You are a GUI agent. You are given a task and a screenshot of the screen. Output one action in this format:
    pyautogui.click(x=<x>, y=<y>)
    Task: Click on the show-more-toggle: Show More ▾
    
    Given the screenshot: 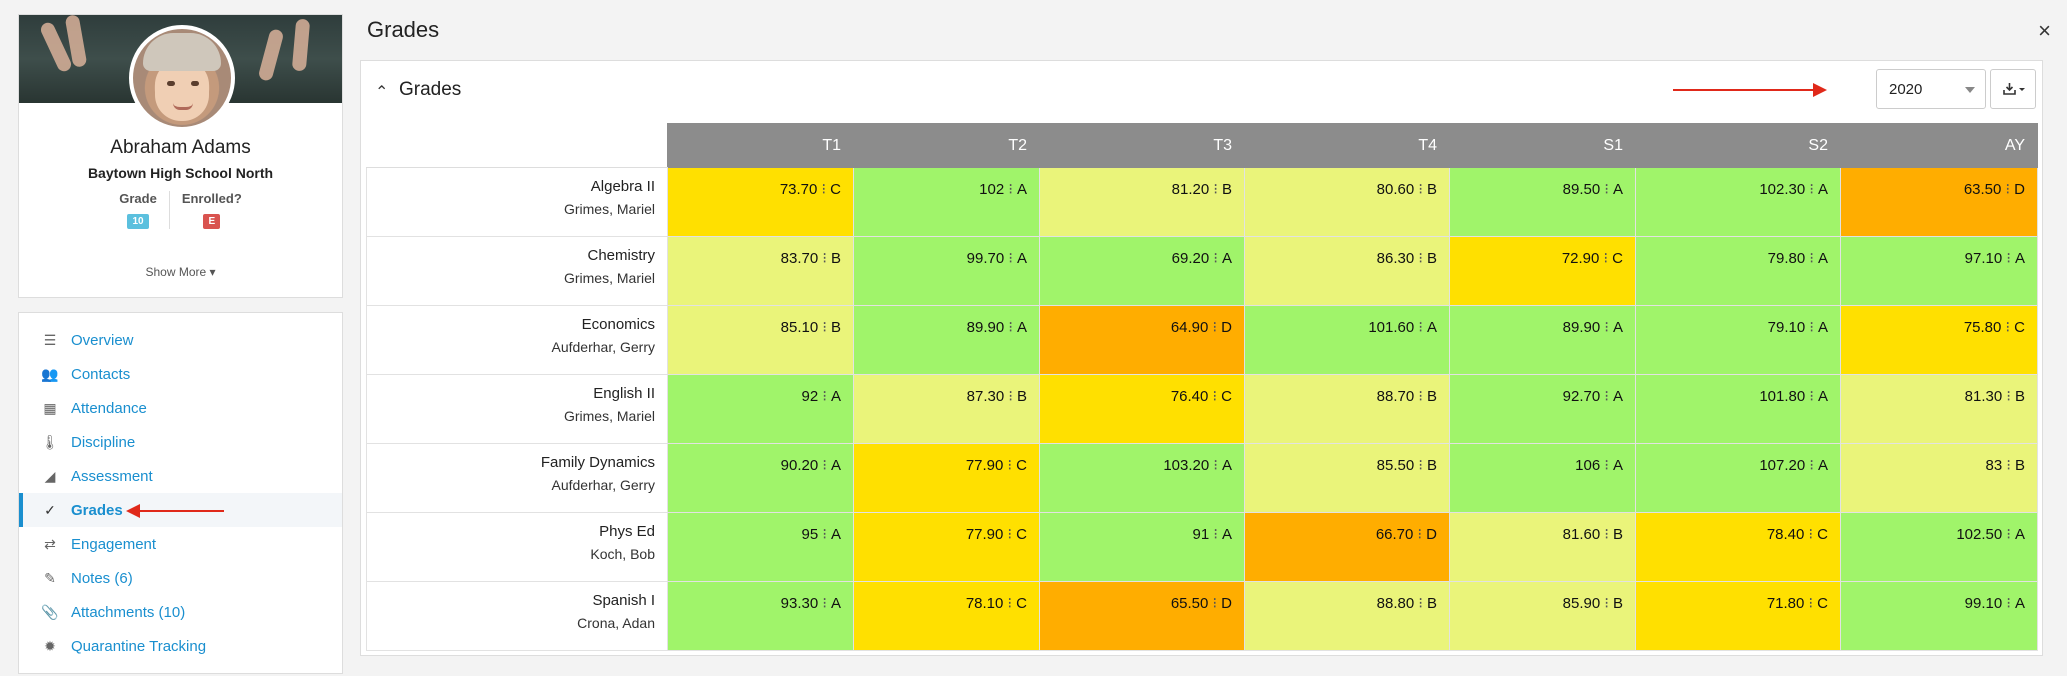 What is the action you would take?
    pyautogui.click(x=180, y=272)
    